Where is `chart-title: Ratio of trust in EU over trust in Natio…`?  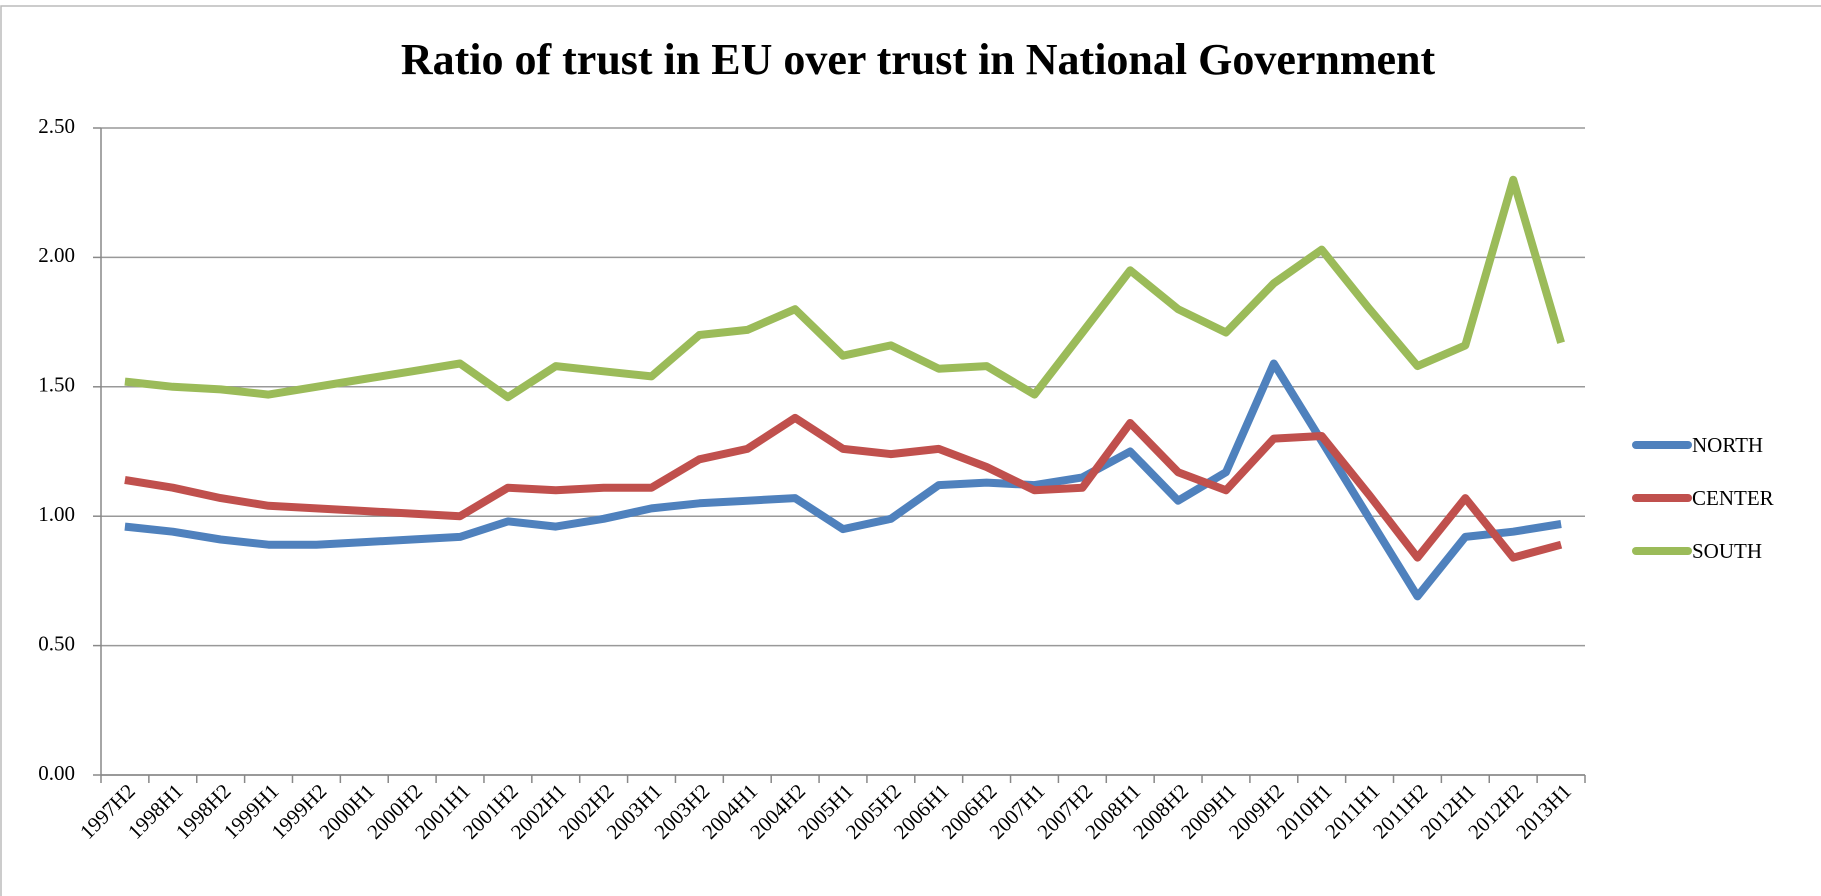 chart-title: Ratio of trust in EU over trust in Natio… is located at coordinates (918, 59).